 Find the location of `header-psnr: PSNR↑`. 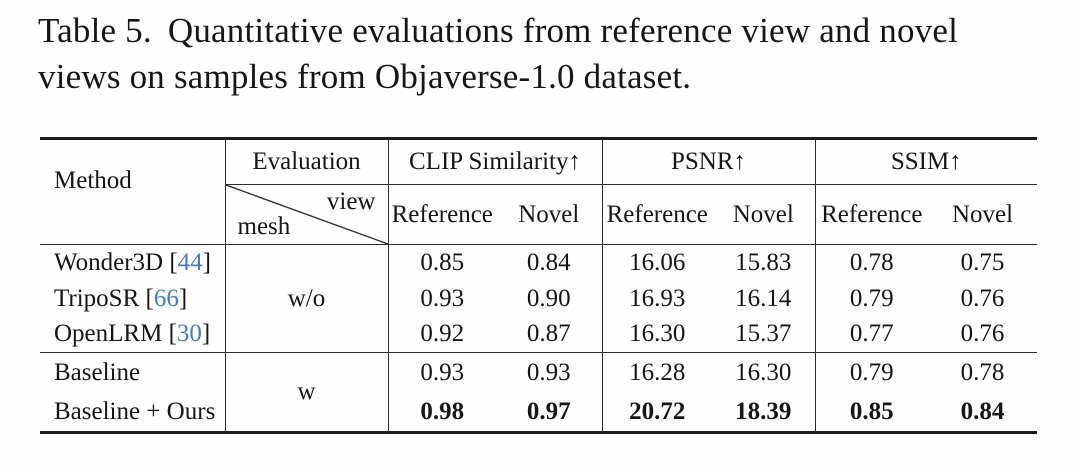

header-psnr: PSNR↑ is located at coordinates (709, 161).